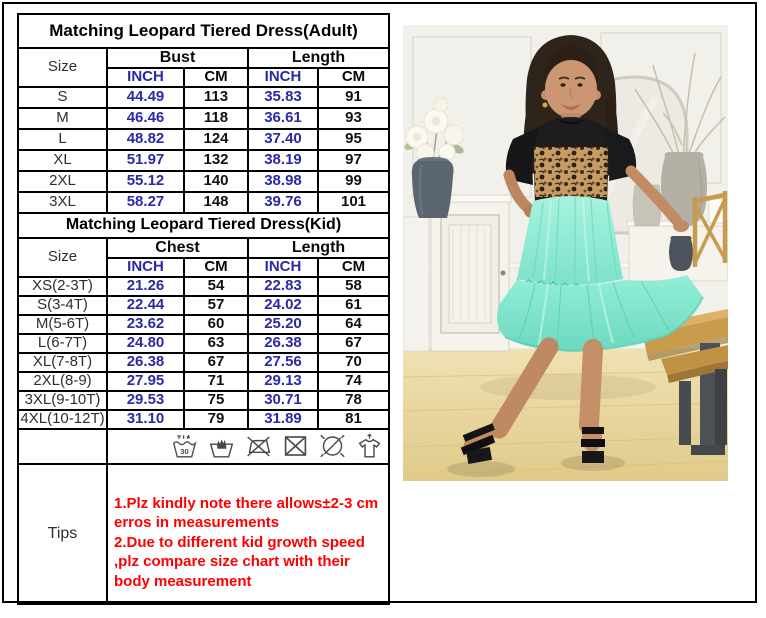 The height and width of the screenshot is (618, 766). I want to click on table-row: Matching Leopard Tiered Dress(Kid), so click(203, 225).